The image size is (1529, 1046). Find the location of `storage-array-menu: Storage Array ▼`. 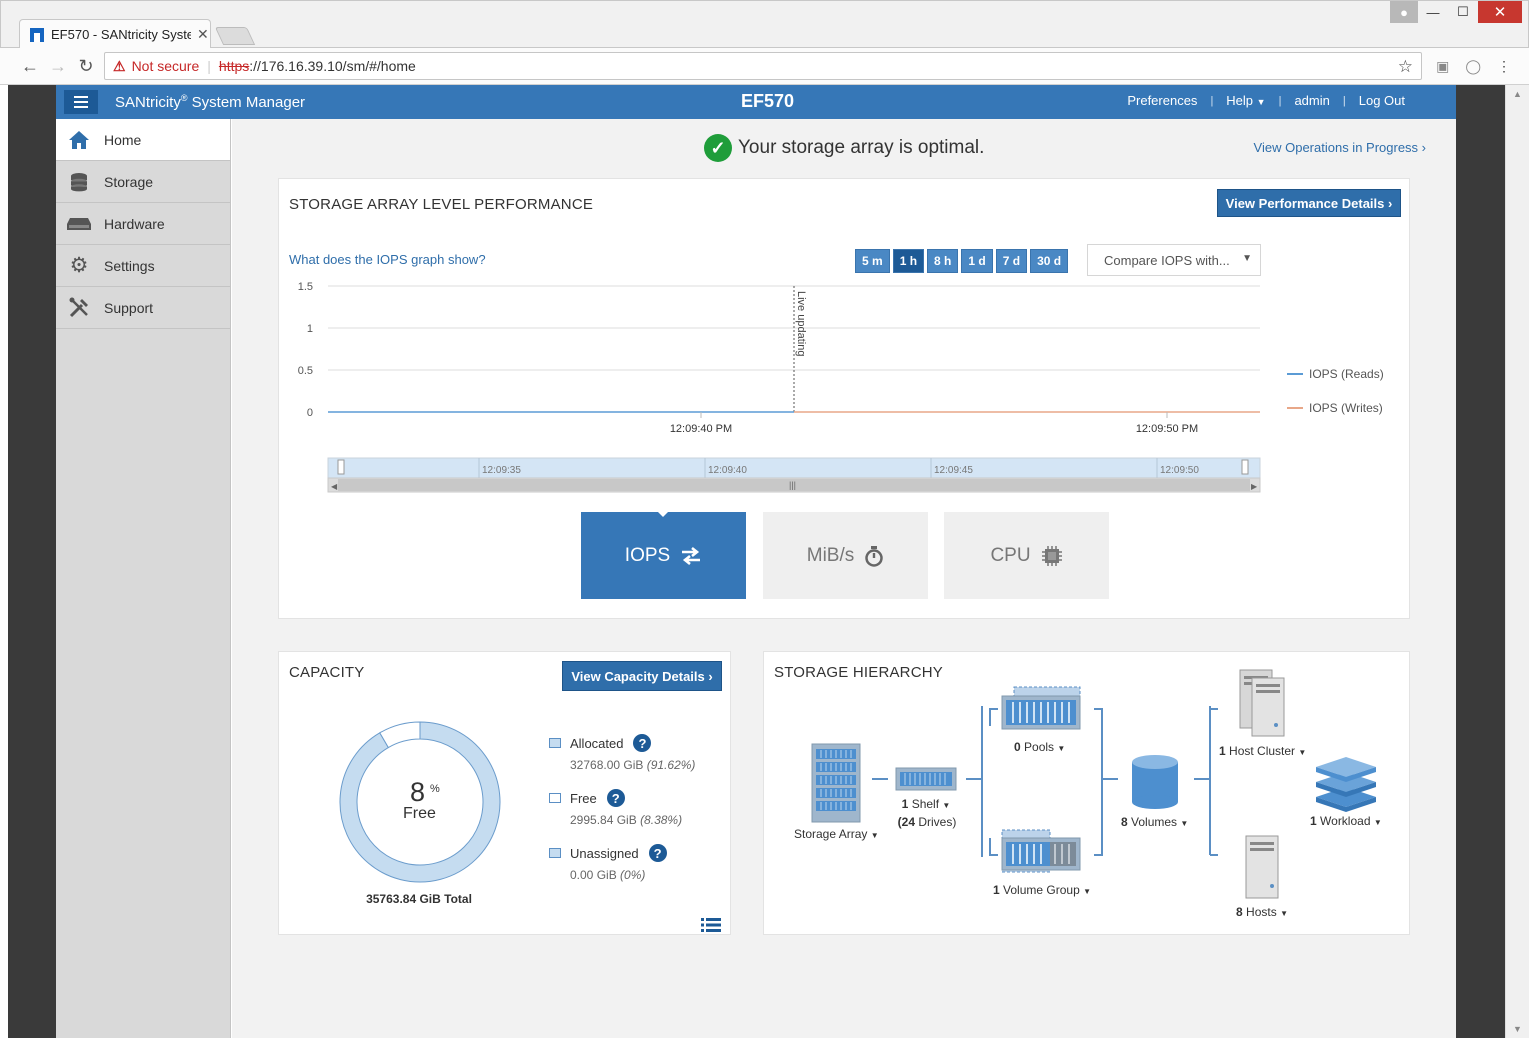

storage-array-menu: Storage Array ▼ is located at coordinates (836, 834).